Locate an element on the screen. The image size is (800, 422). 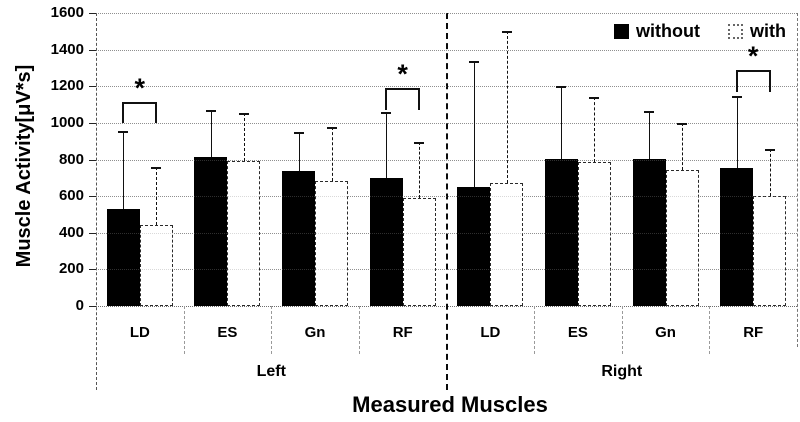
significance-asterisk-3: * is located at coordinates (402, 74).